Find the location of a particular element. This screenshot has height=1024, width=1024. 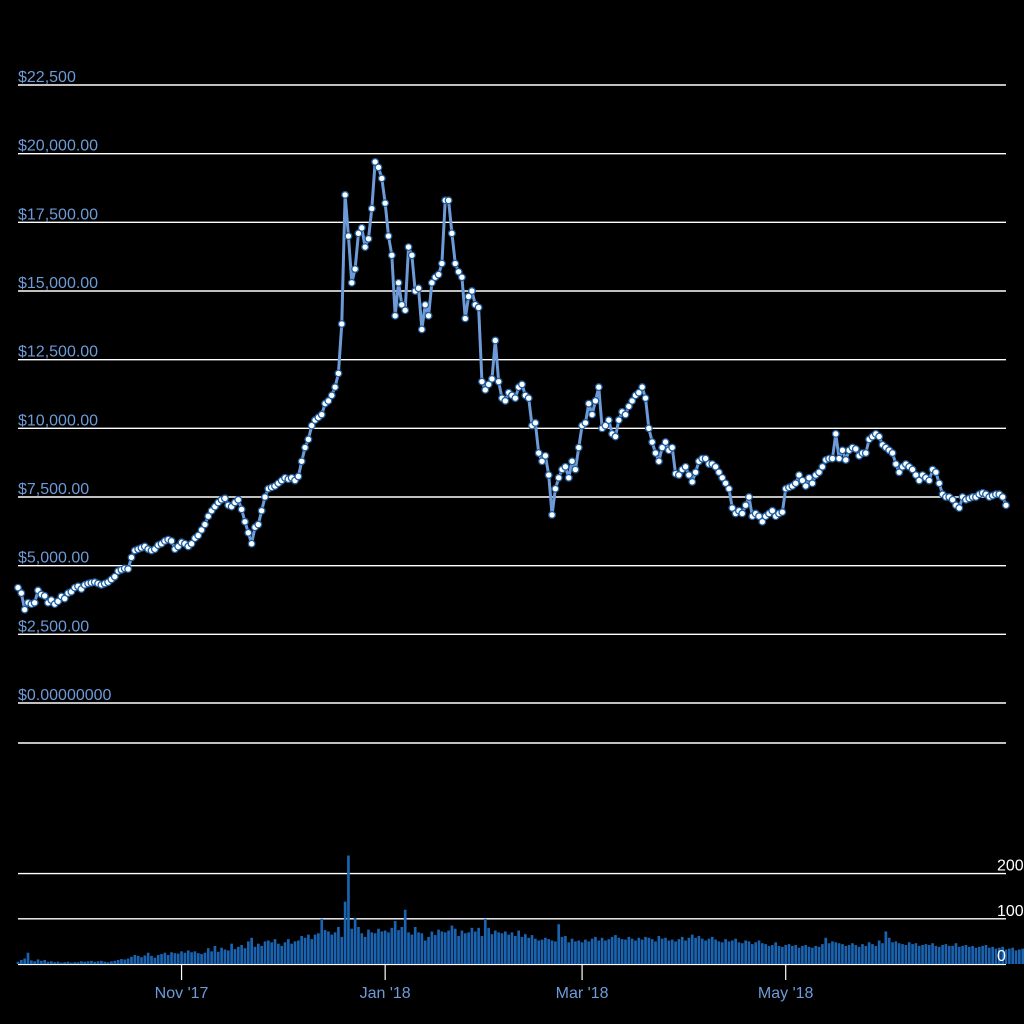

price-y-tick-label: $5,000.00 is located at coordinates (53, 558).